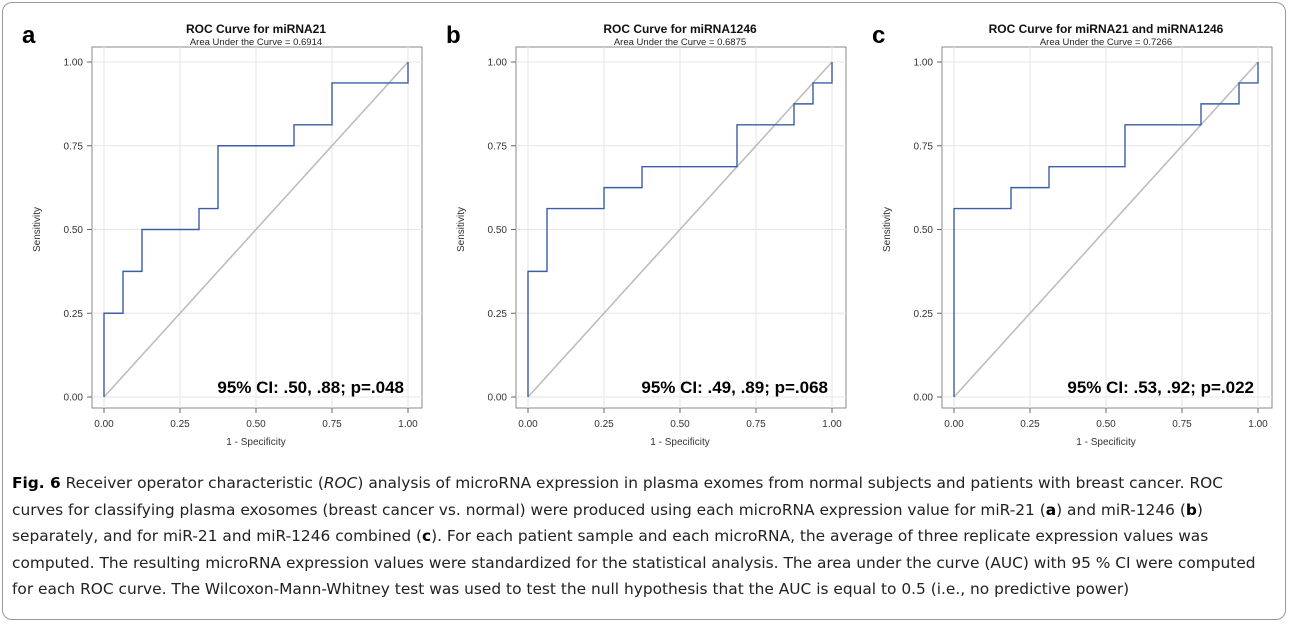 The height and width of the screenshot is (624, 1290). Describe the element at coordinates (680, 42) in the screenshot. I see `chart-subtitle: Area Under the Curve = 0.6875` at that location.